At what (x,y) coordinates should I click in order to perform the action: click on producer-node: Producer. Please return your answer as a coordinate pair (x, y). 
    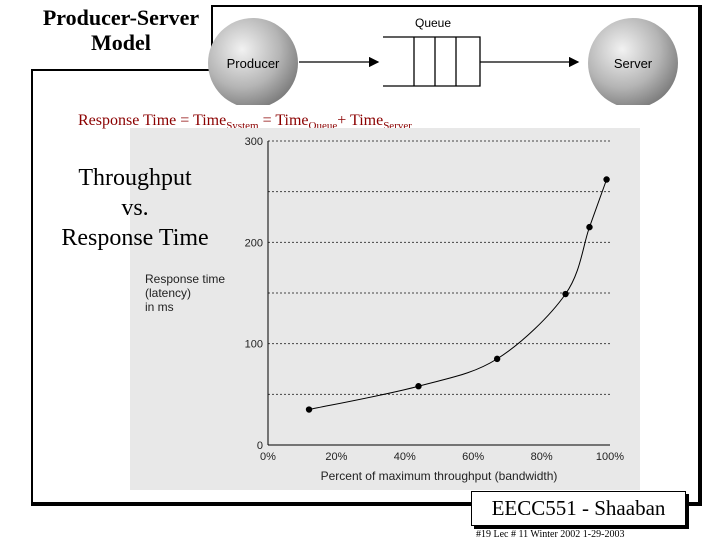
    Looking at the image, I should click on (253, 61).